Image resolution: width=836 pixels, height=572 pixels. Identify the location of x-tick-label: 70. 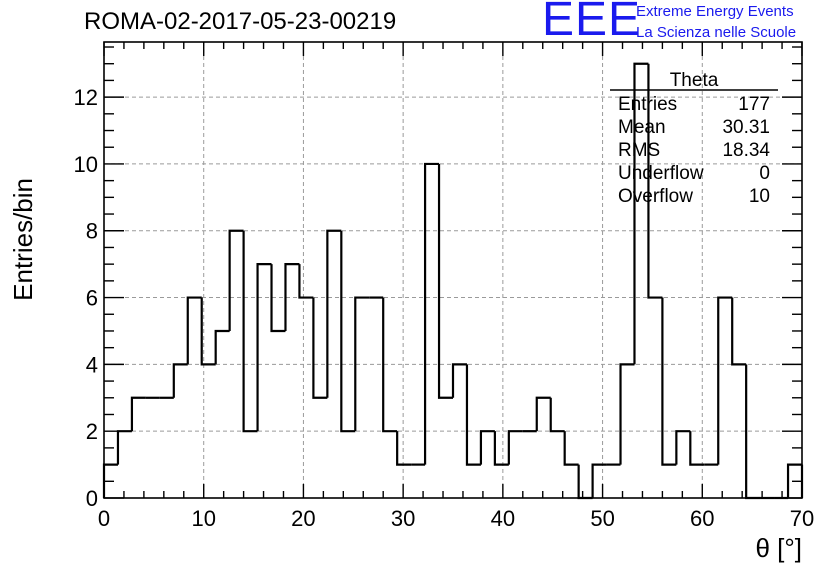
(802, 518).